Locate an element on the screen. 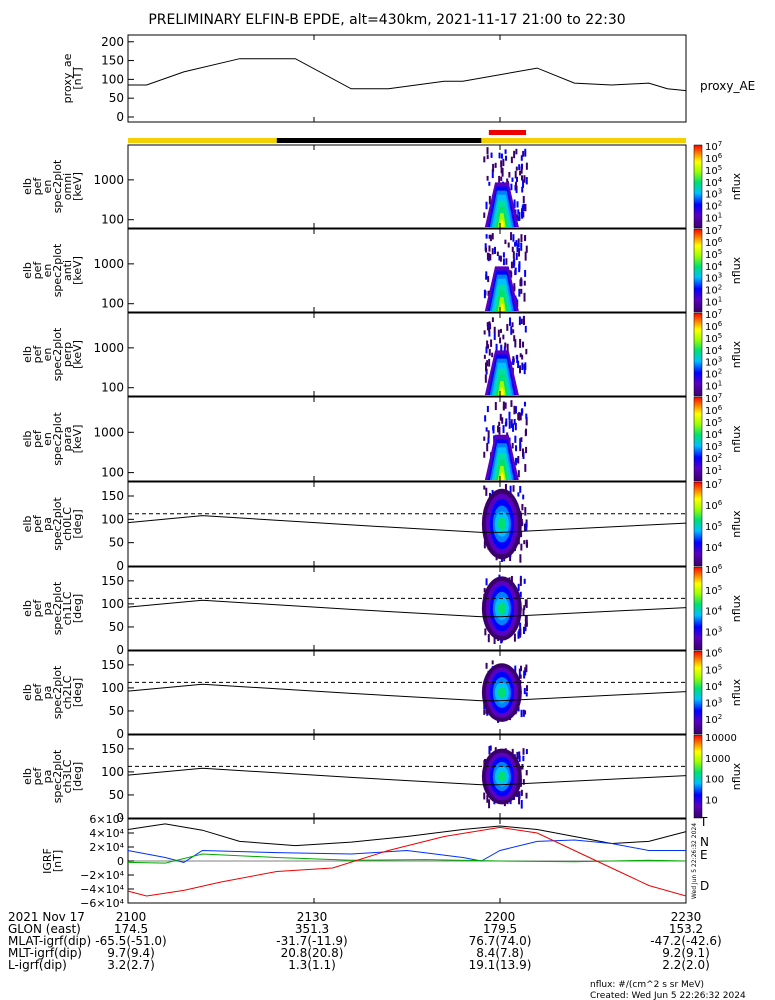 Image resolution: width=775 pixels, height=1000 pixels. colorbar-label: nflux is located at coordinates (736, 439).